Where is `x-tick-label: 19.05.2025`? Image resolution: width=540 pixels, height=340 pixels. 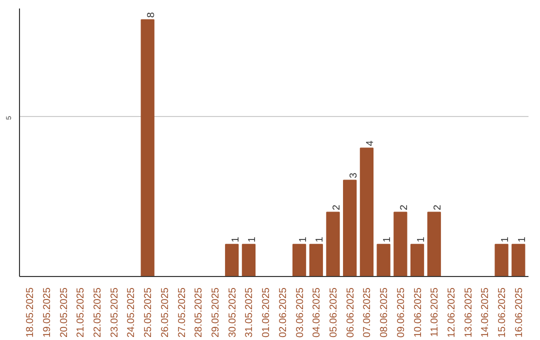 x-tick-label: 19.05.2025 is located at coordinates (47, 312).